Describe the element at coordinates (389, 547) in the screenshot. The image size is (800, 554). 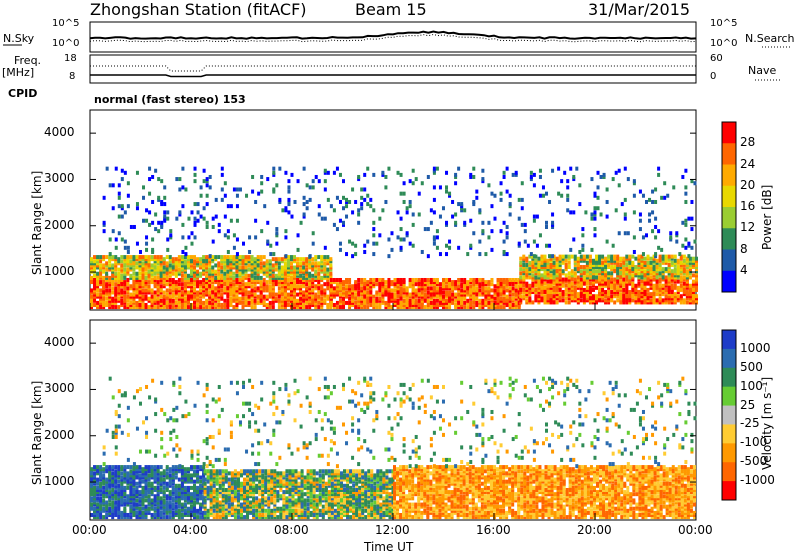
I see `x-axis-label: Time UT` at that location.